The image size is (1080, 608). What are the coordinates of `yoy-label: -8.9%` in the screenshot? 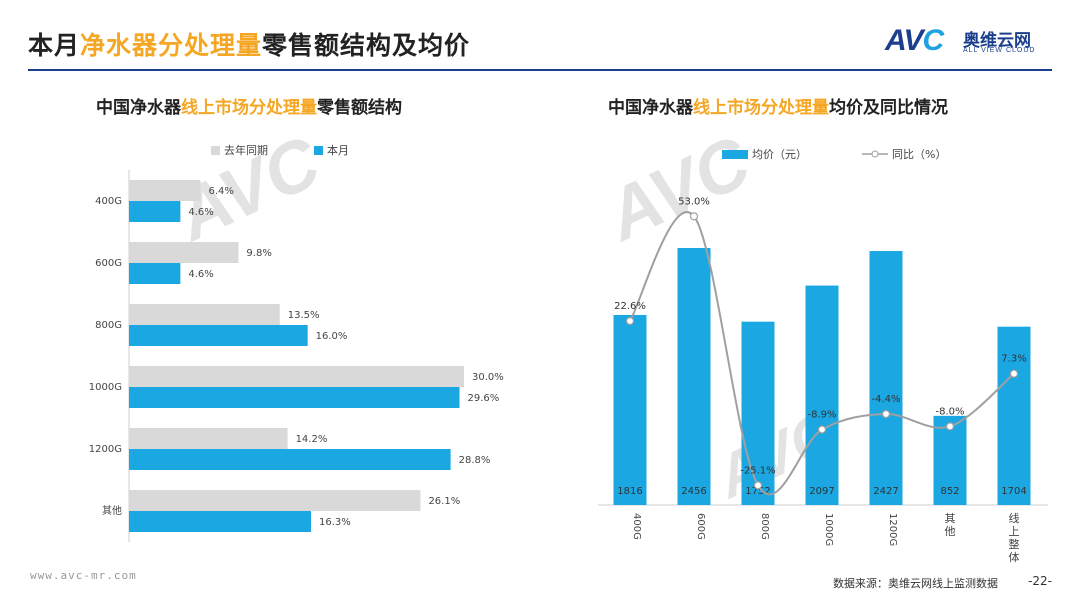 It's located at (821, 415).